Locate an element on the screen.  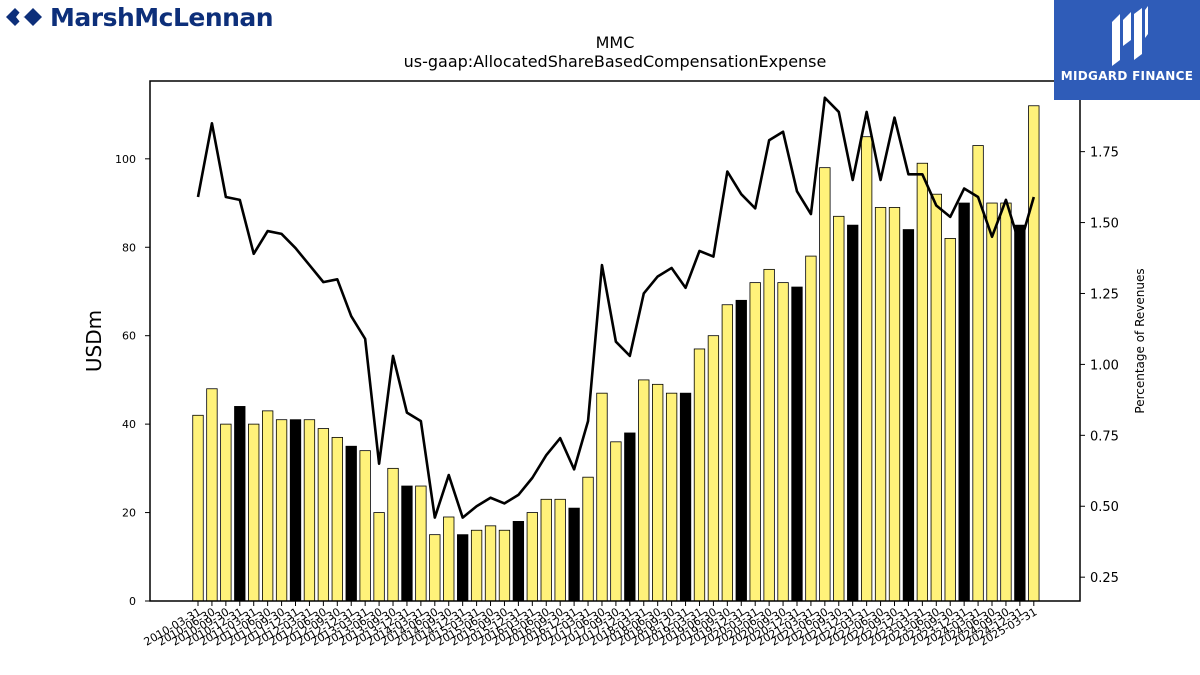
y2-tick-label: 0.75 is located at coordinates (1104, 436).